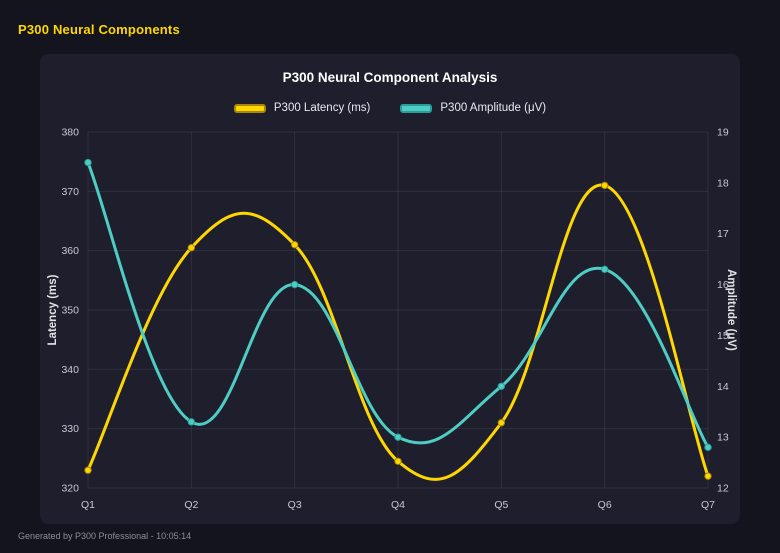 This screenshot has height=553, width=780. What do you see at coordinates (99, 29) in the screenshot?
I see `page-title: P300 Neural Components` at bounding box center [99, 29].